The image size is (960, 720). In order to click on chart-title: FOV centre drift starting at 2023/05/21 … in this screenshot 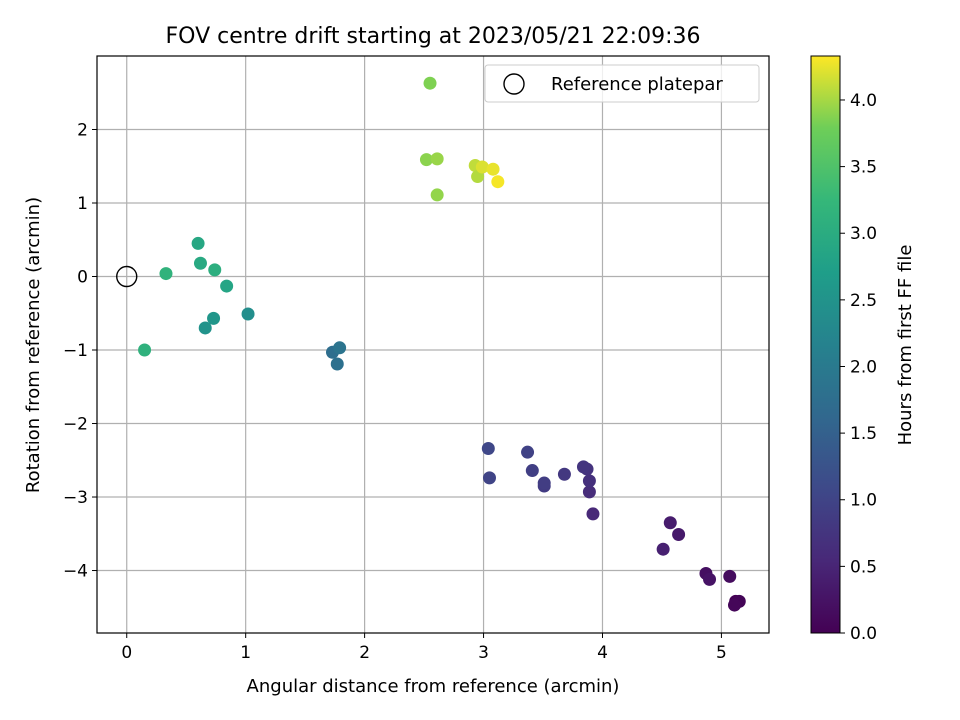, I will do `click(433, 36)`.